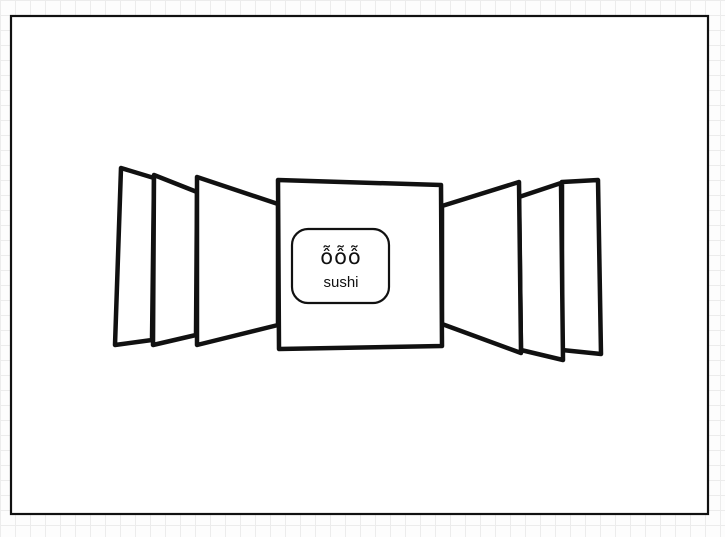 Image resolution: width=725 pixels, height=537 pixels. I want to click on sushi-logo: ỗỗỗ sushi, so click(340, 266).